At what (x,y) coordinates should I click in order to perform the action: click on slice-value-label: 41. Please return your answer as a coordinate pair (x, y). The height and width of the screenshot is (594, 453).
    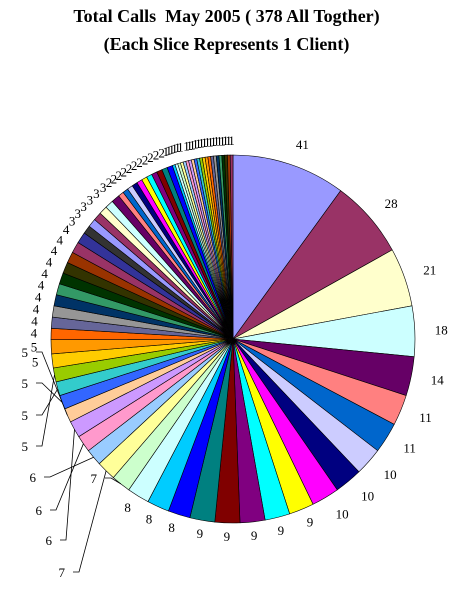
    Looking at the image, I should click on (302, 144).